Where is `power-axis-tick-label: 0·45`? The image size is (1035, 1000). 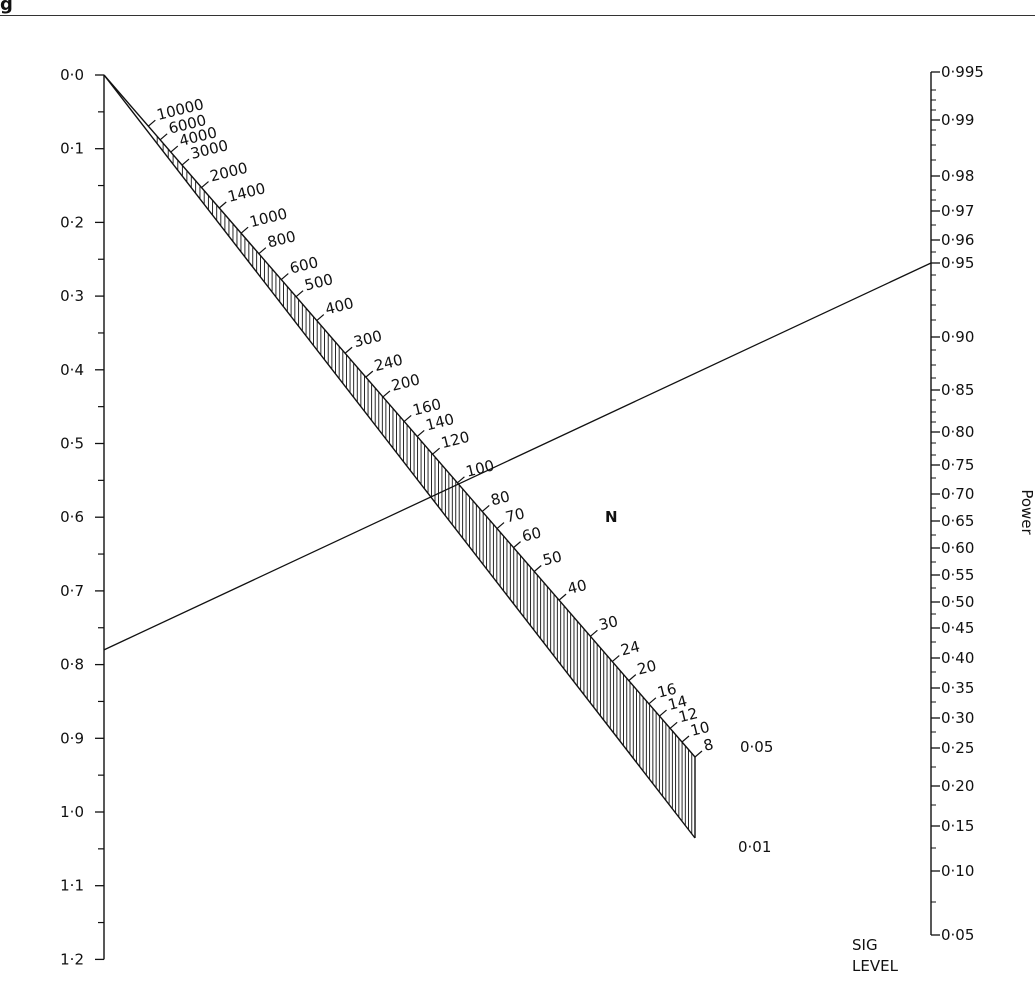 power-axis-tick-label: 0·45 is located at coordinates (957, 628).